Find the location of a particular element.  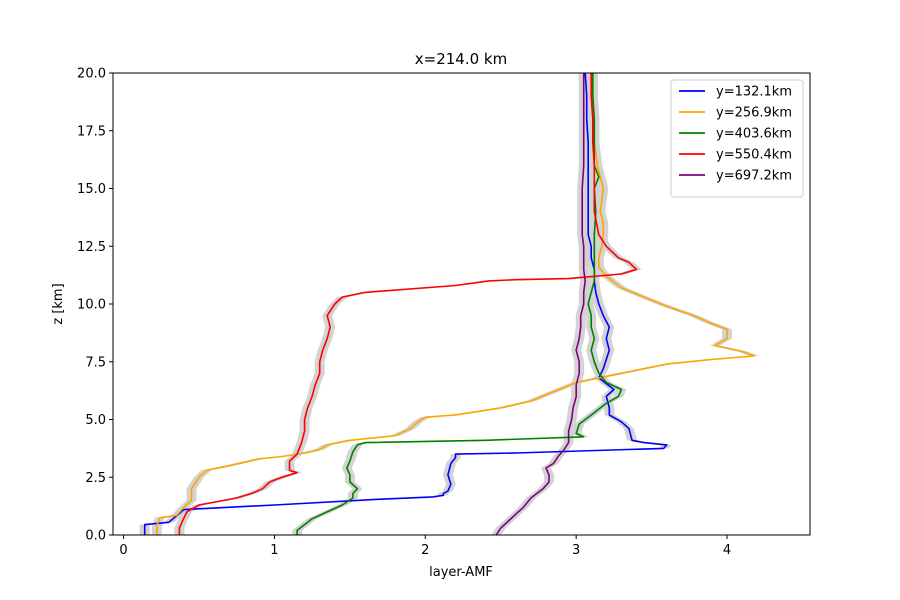

y-tick-label: 15.0 is located at coordinates (91, 189).